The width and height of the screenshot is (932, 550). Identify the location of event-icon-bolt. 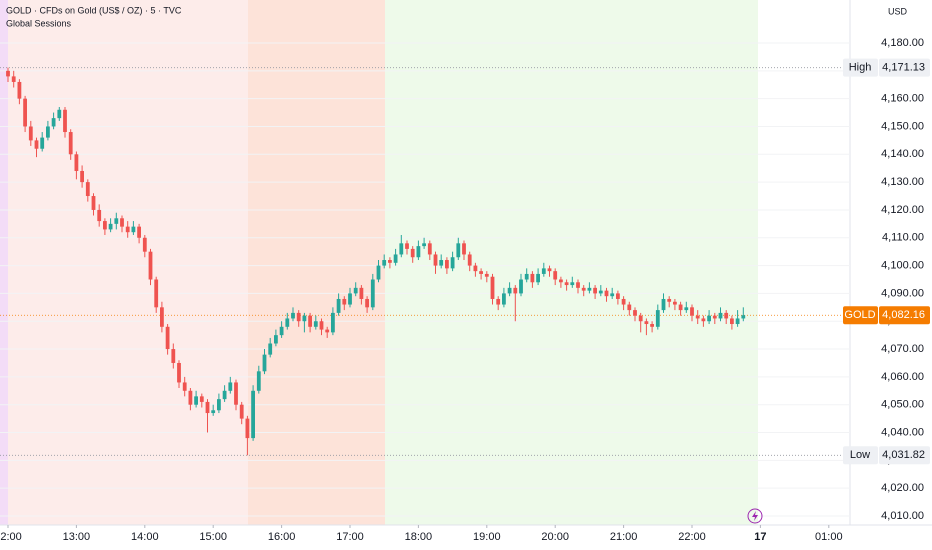
(755, 516).